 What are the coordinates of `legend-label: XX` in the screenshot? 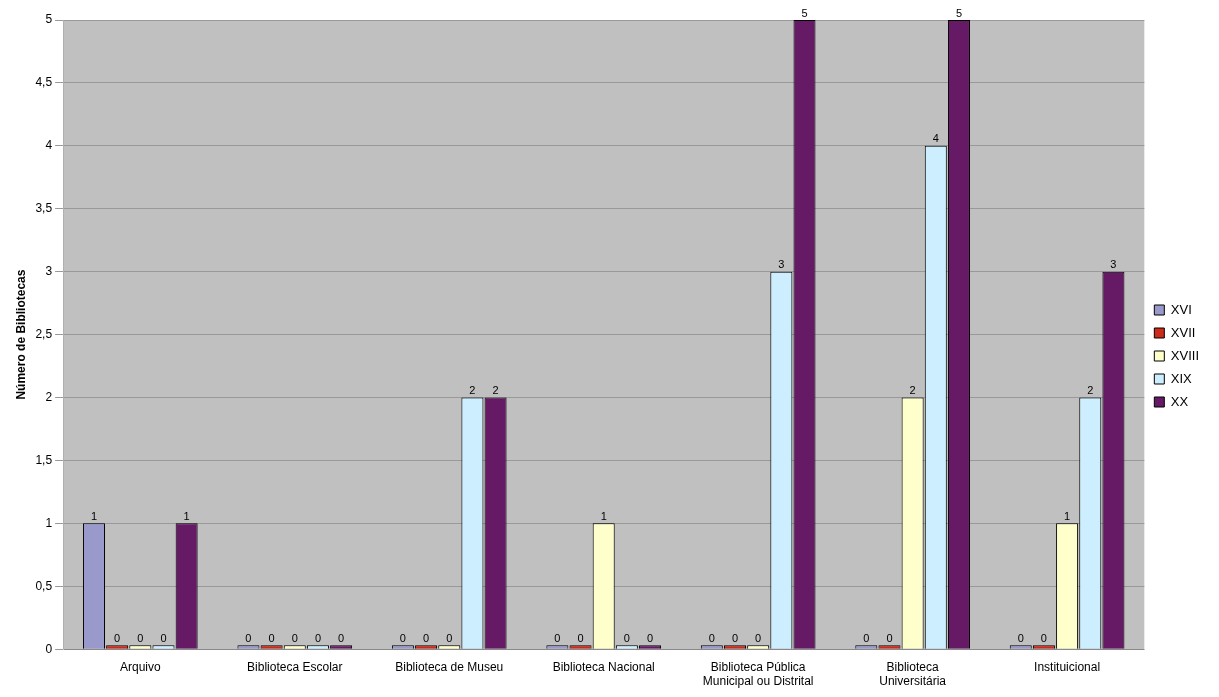 It's located at (1179, 401).